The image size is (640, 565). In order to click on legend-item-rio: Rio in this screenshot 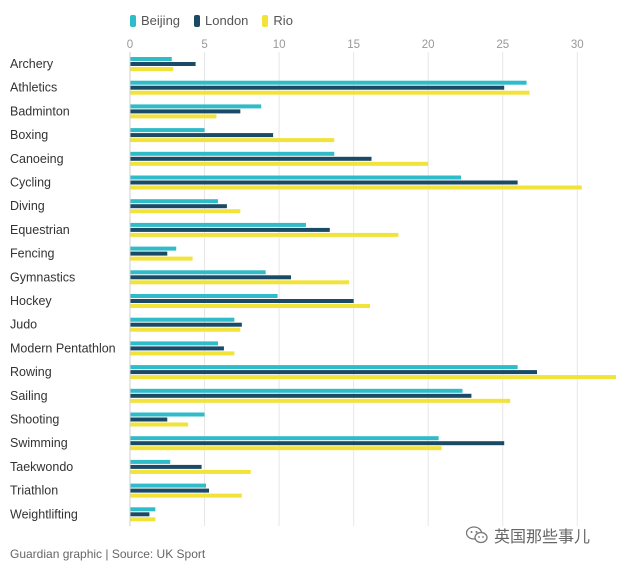, I will do `click(277, 20)`.